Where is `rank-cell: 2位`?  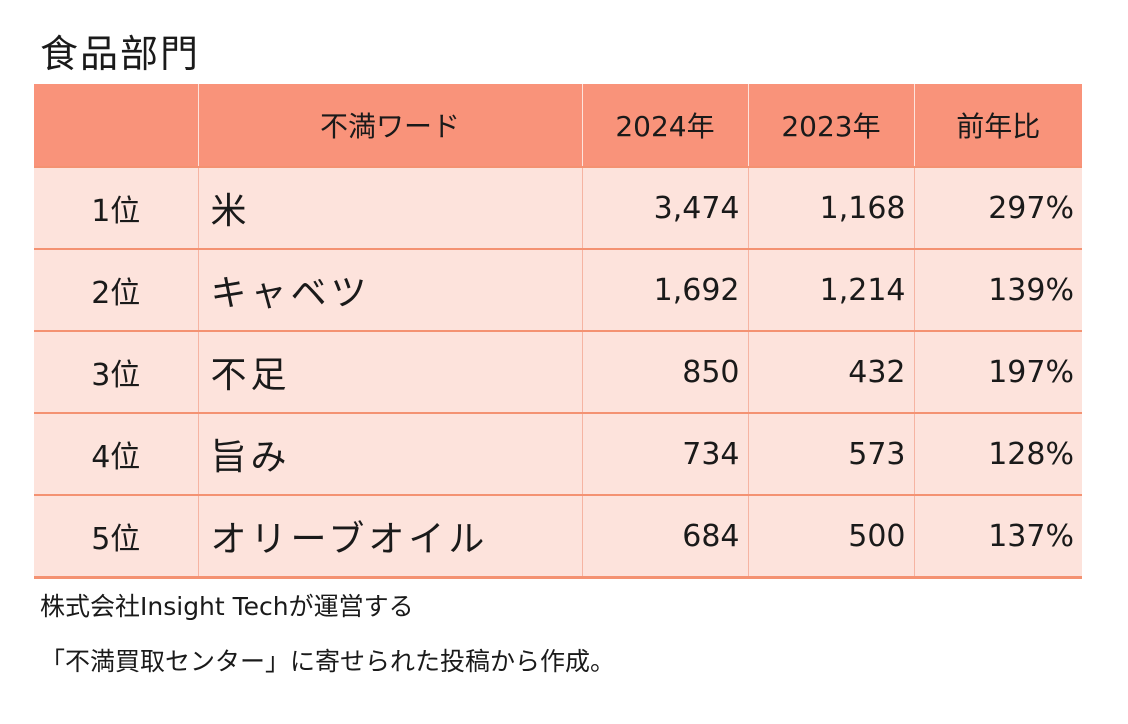 rank-cell: 2位 is located at coordinates (116, 289).